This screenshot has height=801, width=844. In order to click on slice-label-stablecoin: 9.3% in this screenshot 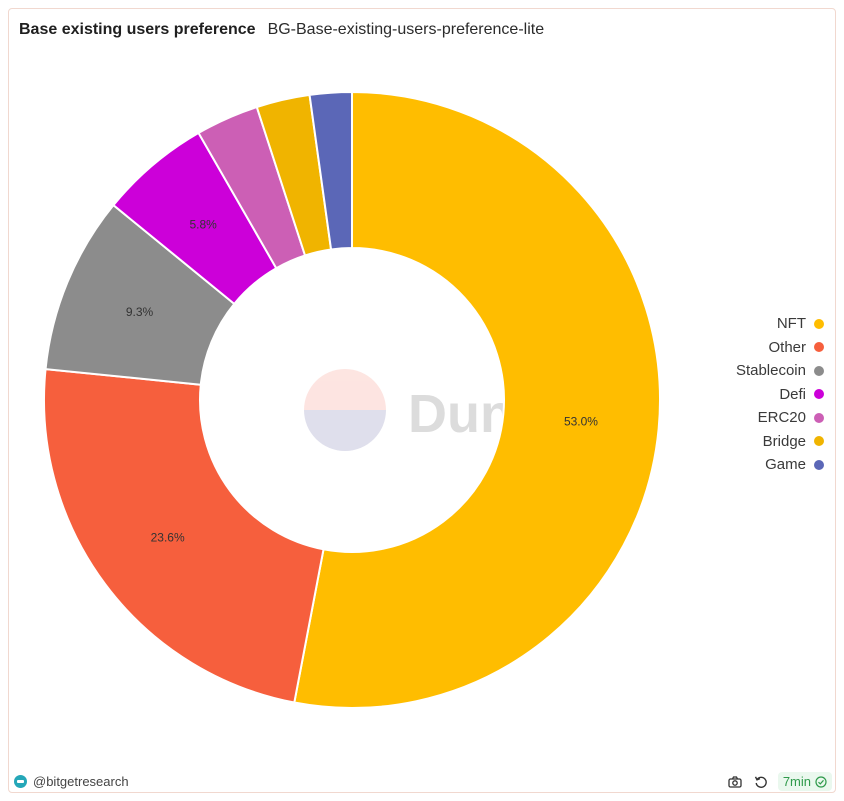, I will do `click(140, 312)`.